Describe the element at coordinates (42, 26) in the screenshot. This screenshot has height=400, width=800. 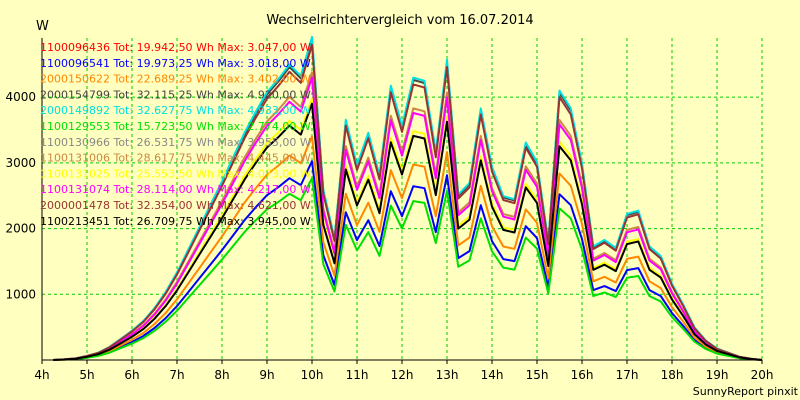
I see `y-axis-unit: W` at that location.